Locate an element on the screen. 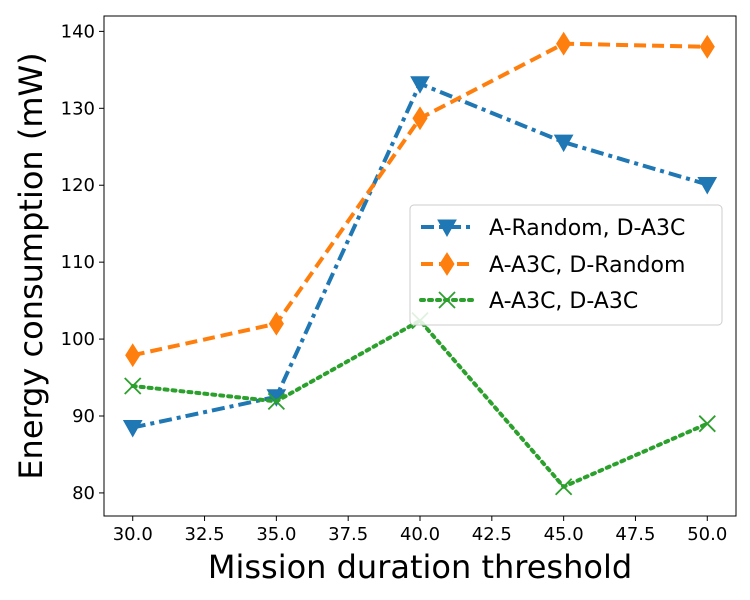 This screenshot has height=600, width=750. x-tick-label: 30.0 is located at coordinates (133, 534).